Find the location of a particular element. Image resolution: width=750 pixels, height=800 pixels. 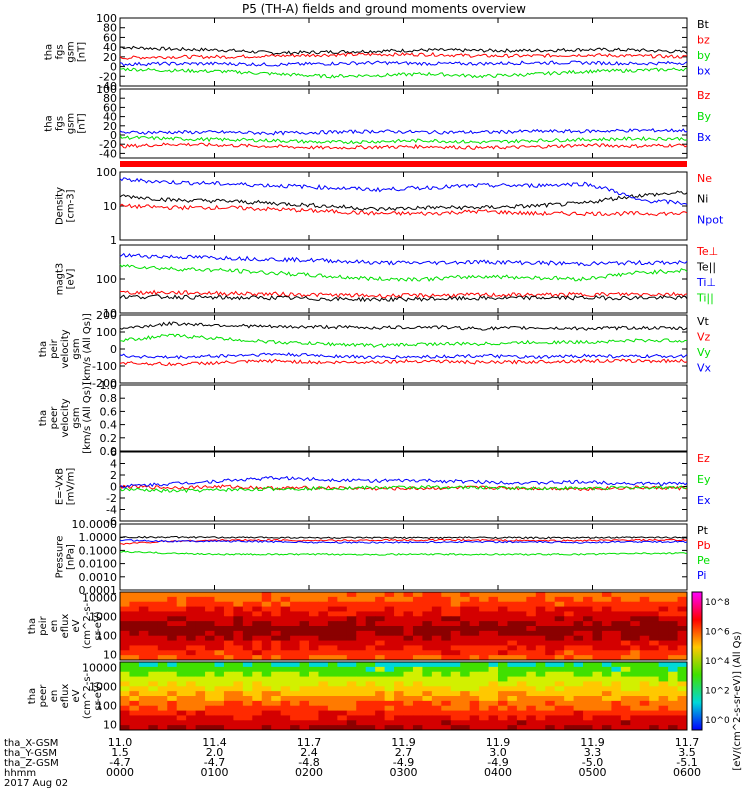

legend-Ex: Ex is located at coordinates (704, 500).